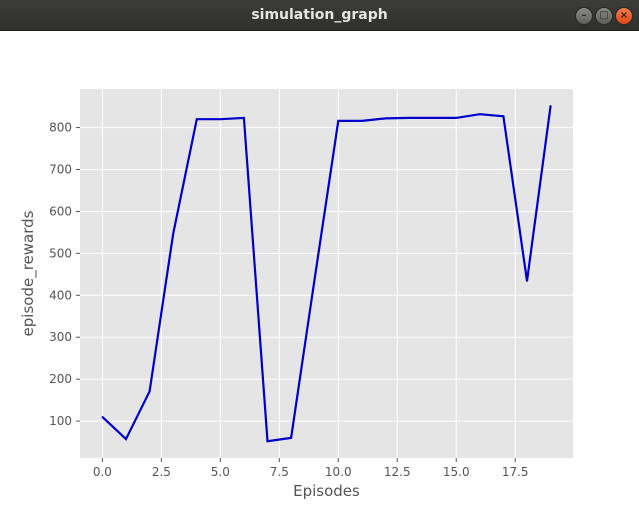 The width and height of the screenshot is (639, 515). Describe the element at coordinates (338, 472) in the screenshot. I see `x-tick-label: 10.0` at that location.